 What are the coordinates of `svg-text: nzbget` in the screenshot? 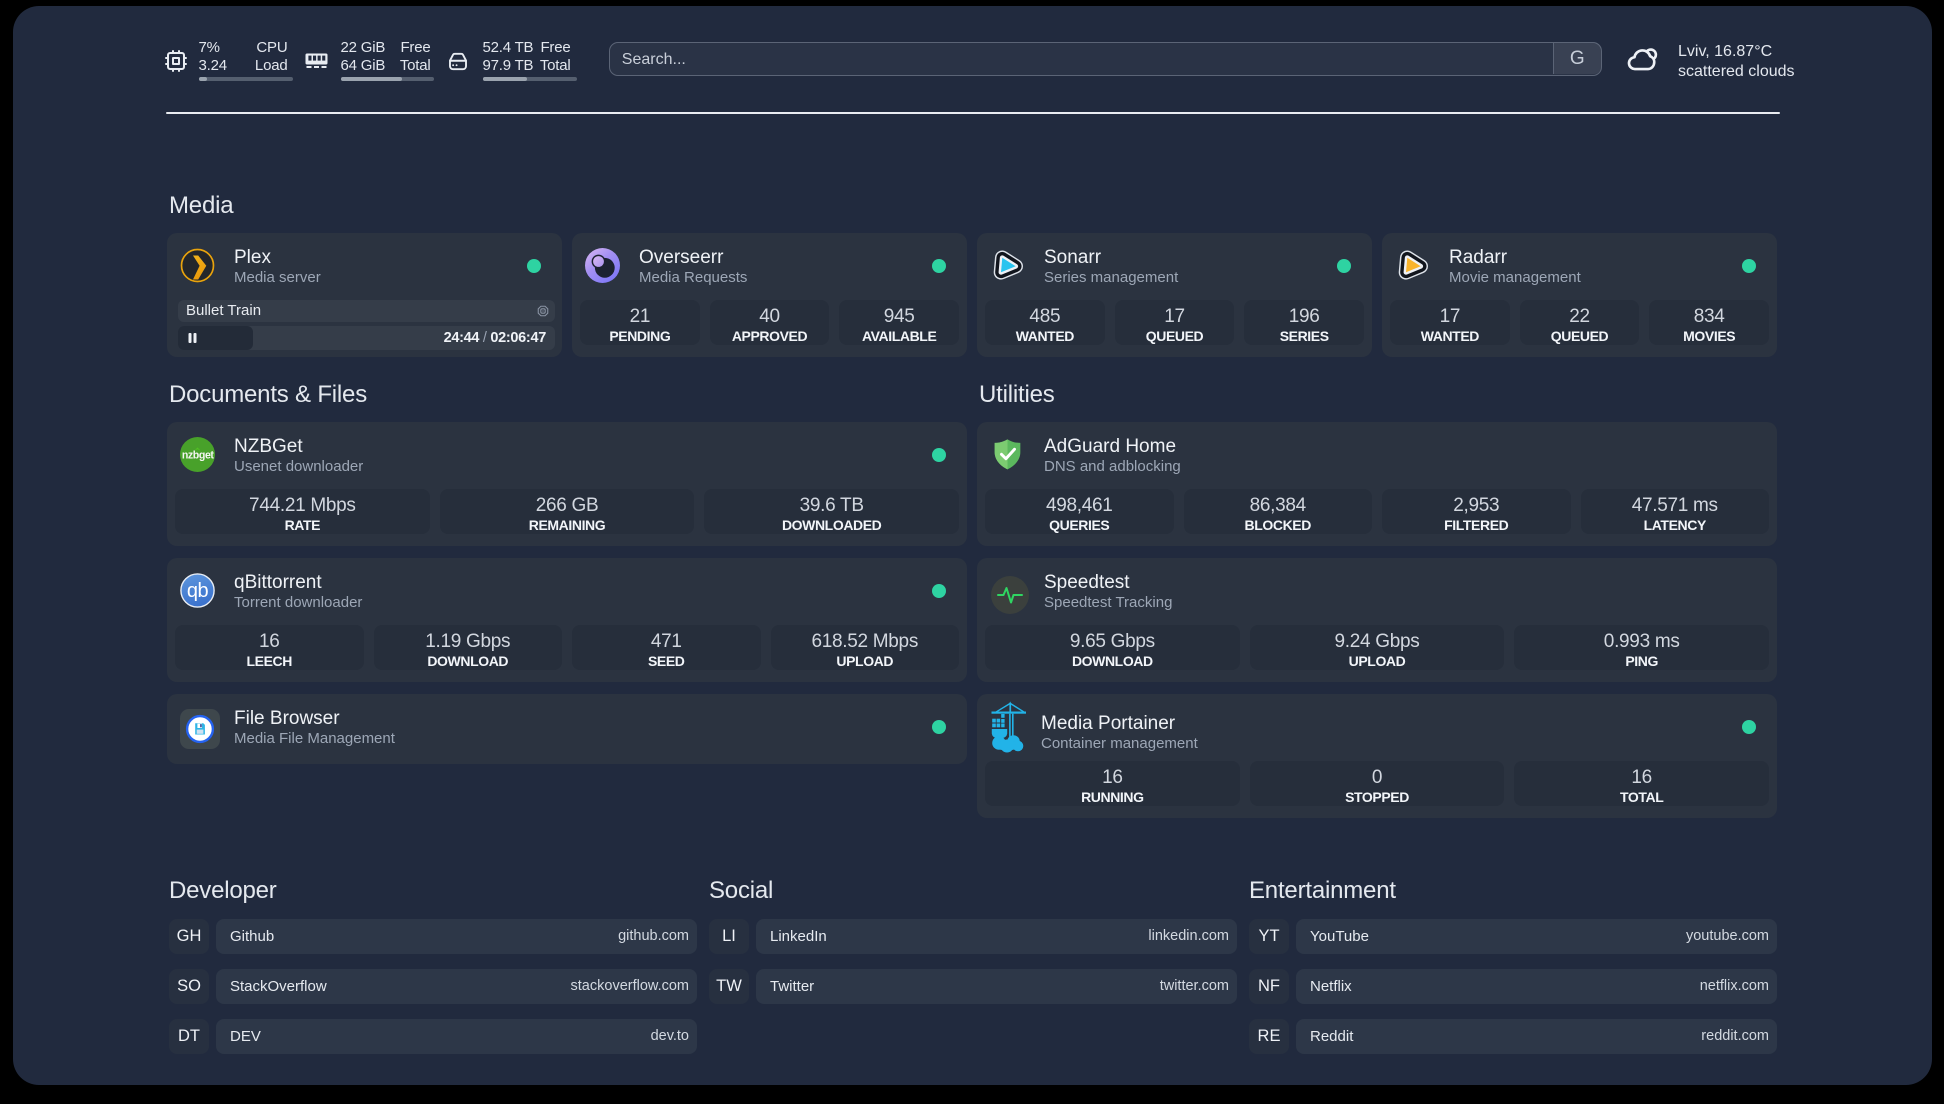 It's located at (198, 456).